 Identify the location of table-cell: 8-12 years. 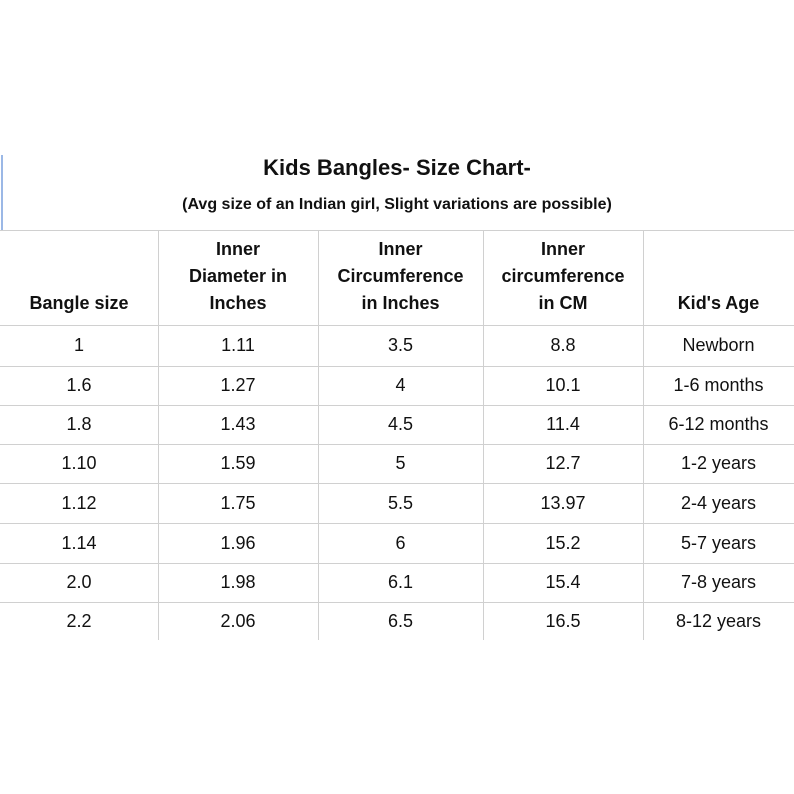
(718, 620).